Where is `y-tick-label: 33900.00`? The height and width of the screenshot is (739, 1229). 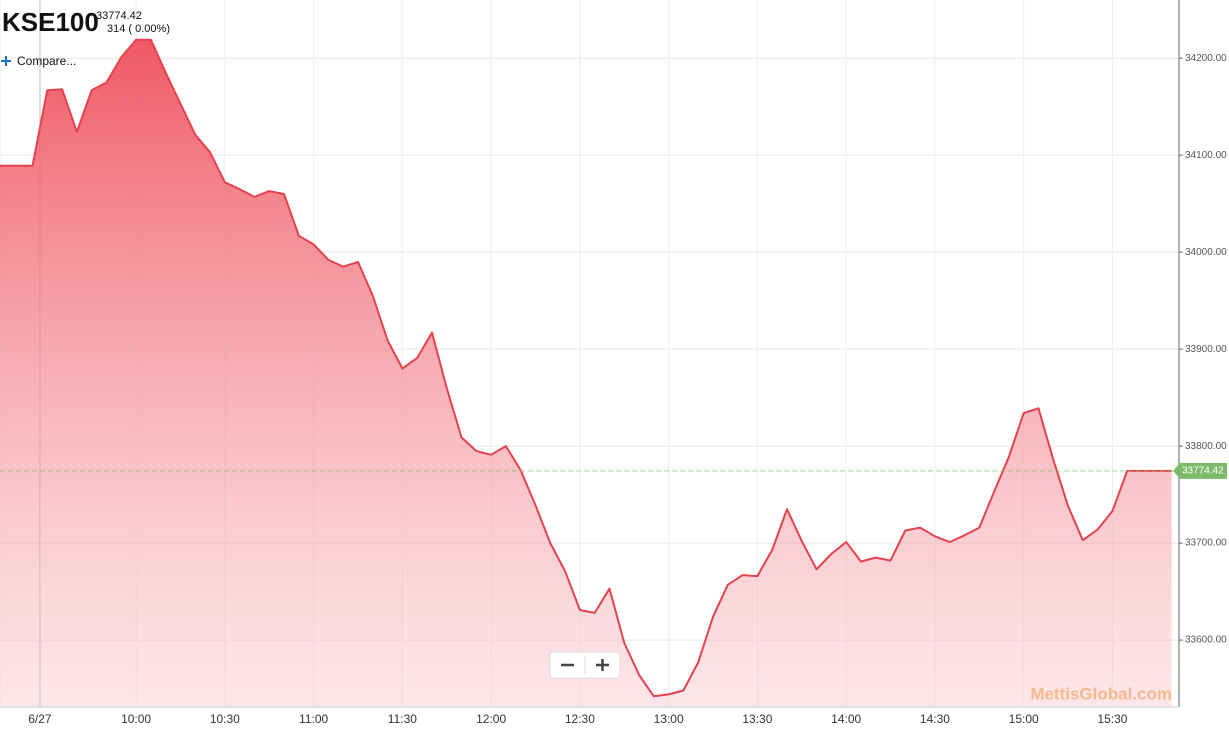
y-tick-label: 33900.00 is located at coordinates (1206, 349).